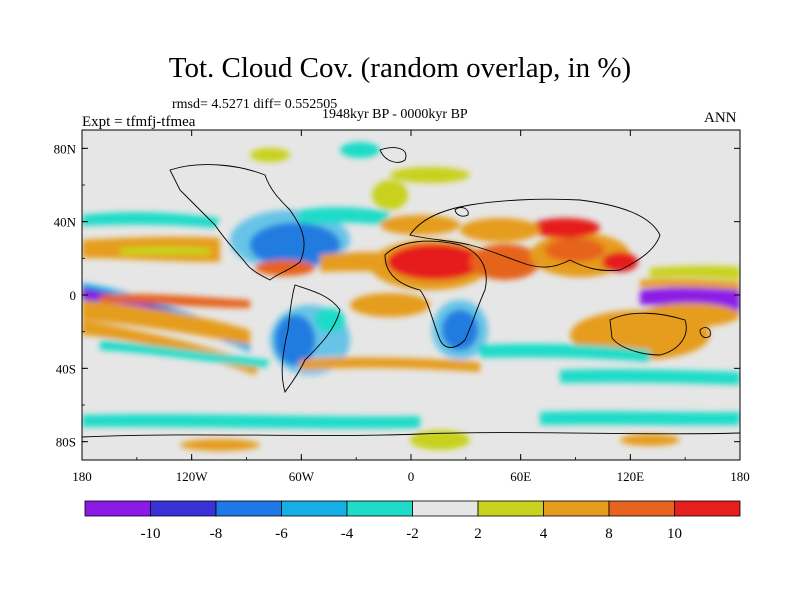 This screenshot has height=600, width=800. What do you see at coordinates (720, 118) in the screenshot?
I see `season-label: ANN` at bounding box center [720, 118].